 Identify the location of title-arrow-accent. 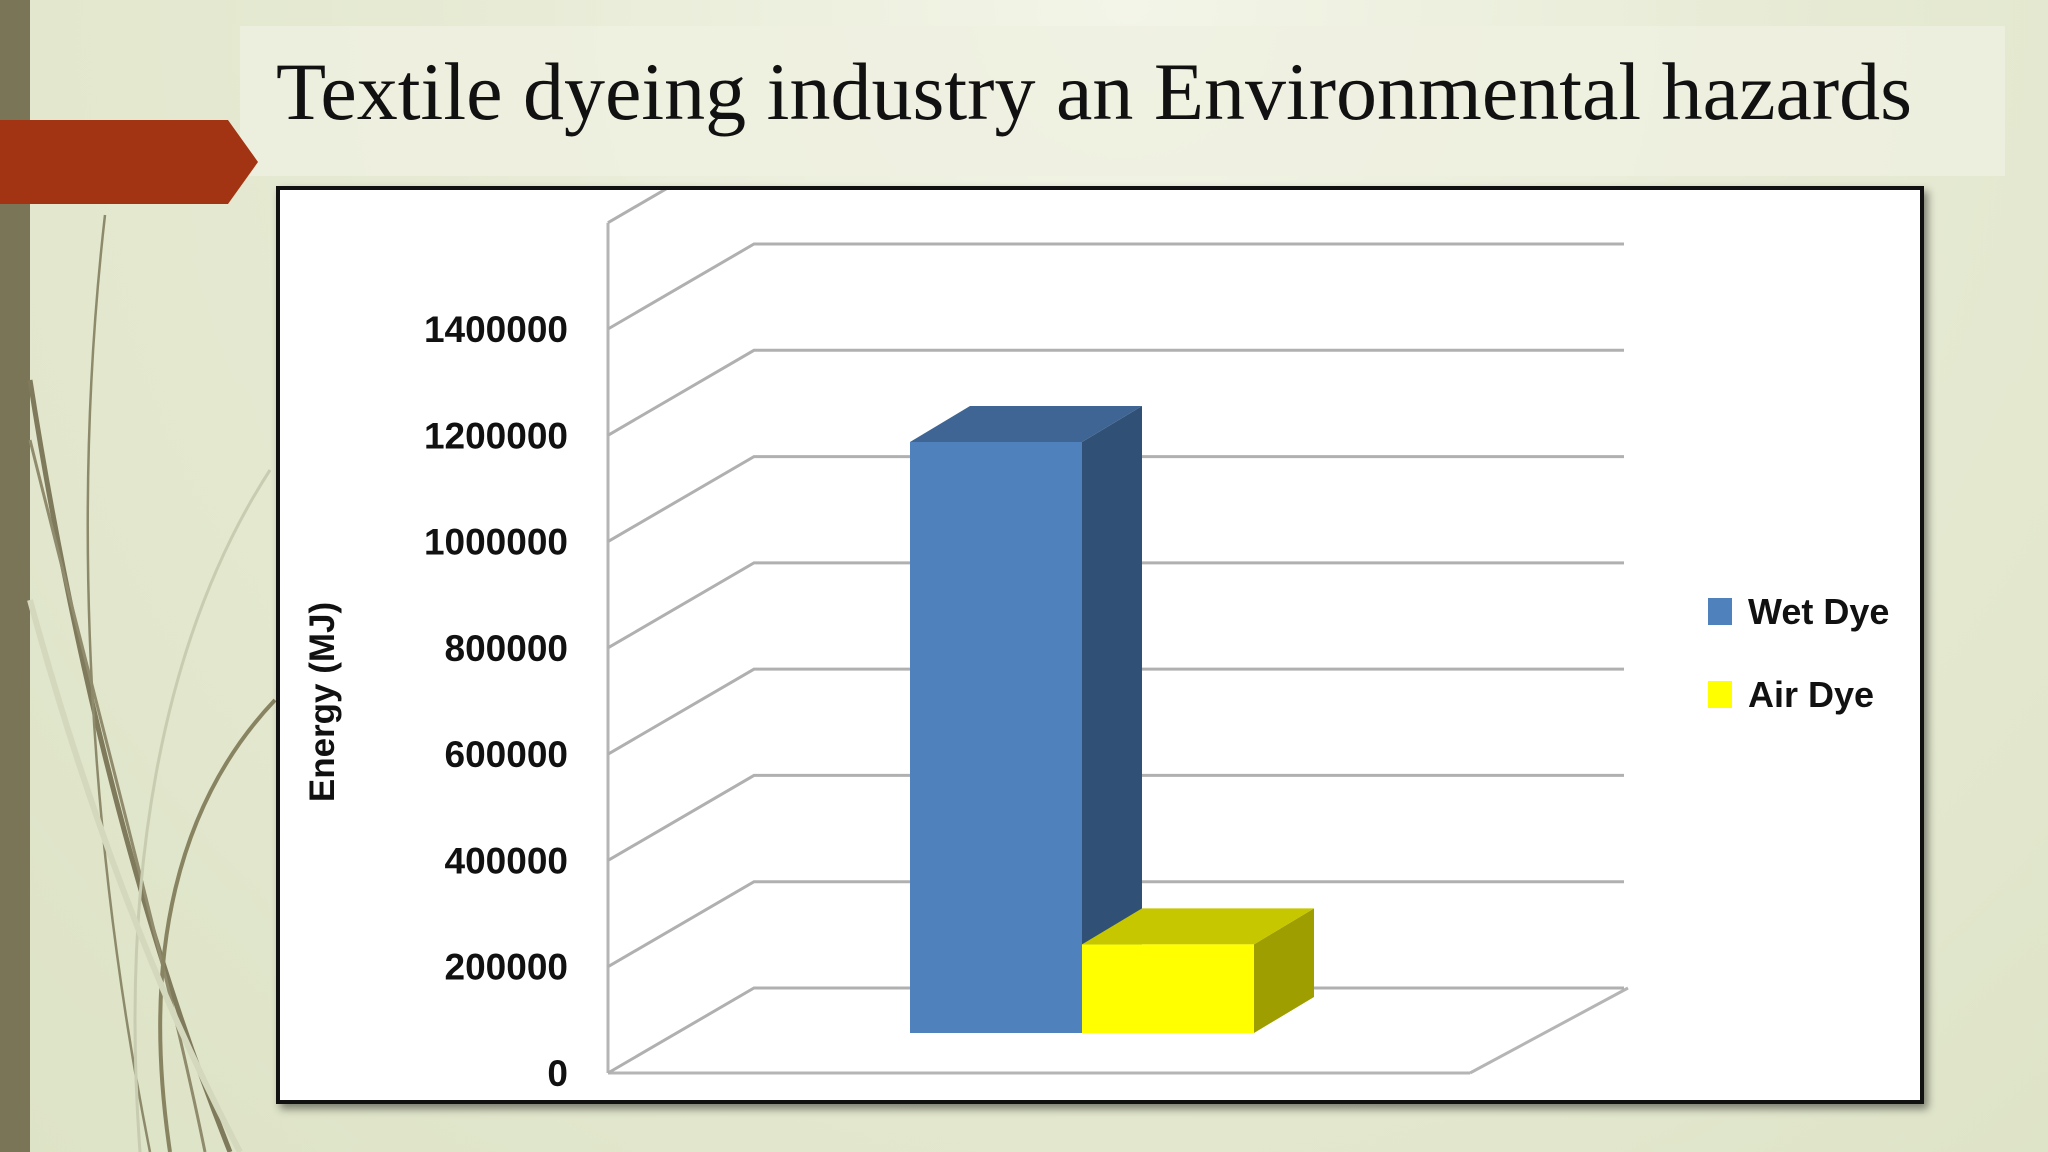
(129, 162).